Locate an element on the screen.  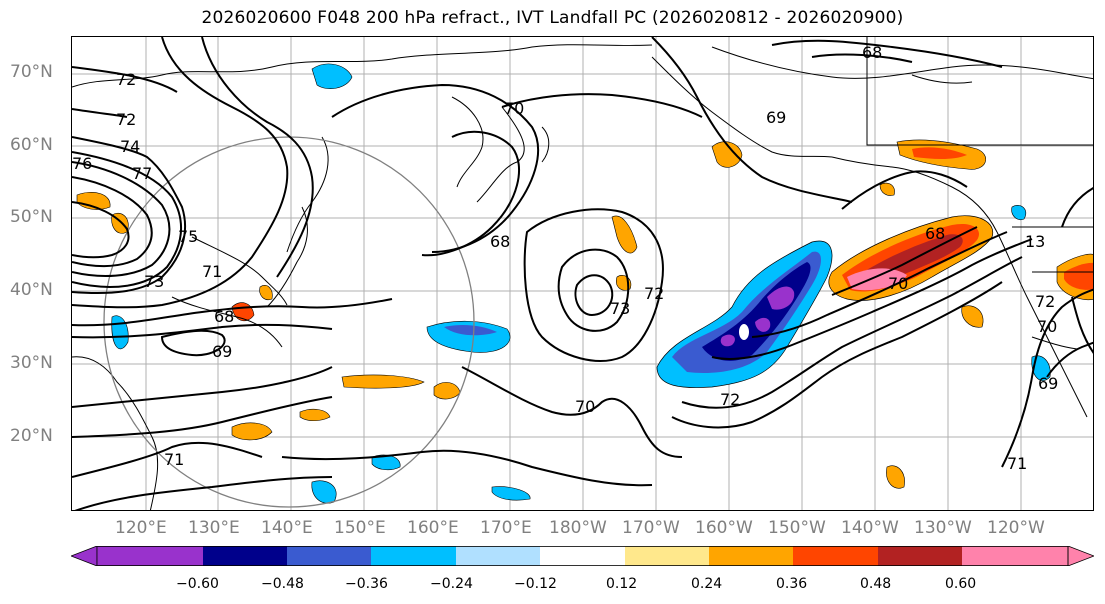
contour-label: 76 is located at coordinates (82, 163).